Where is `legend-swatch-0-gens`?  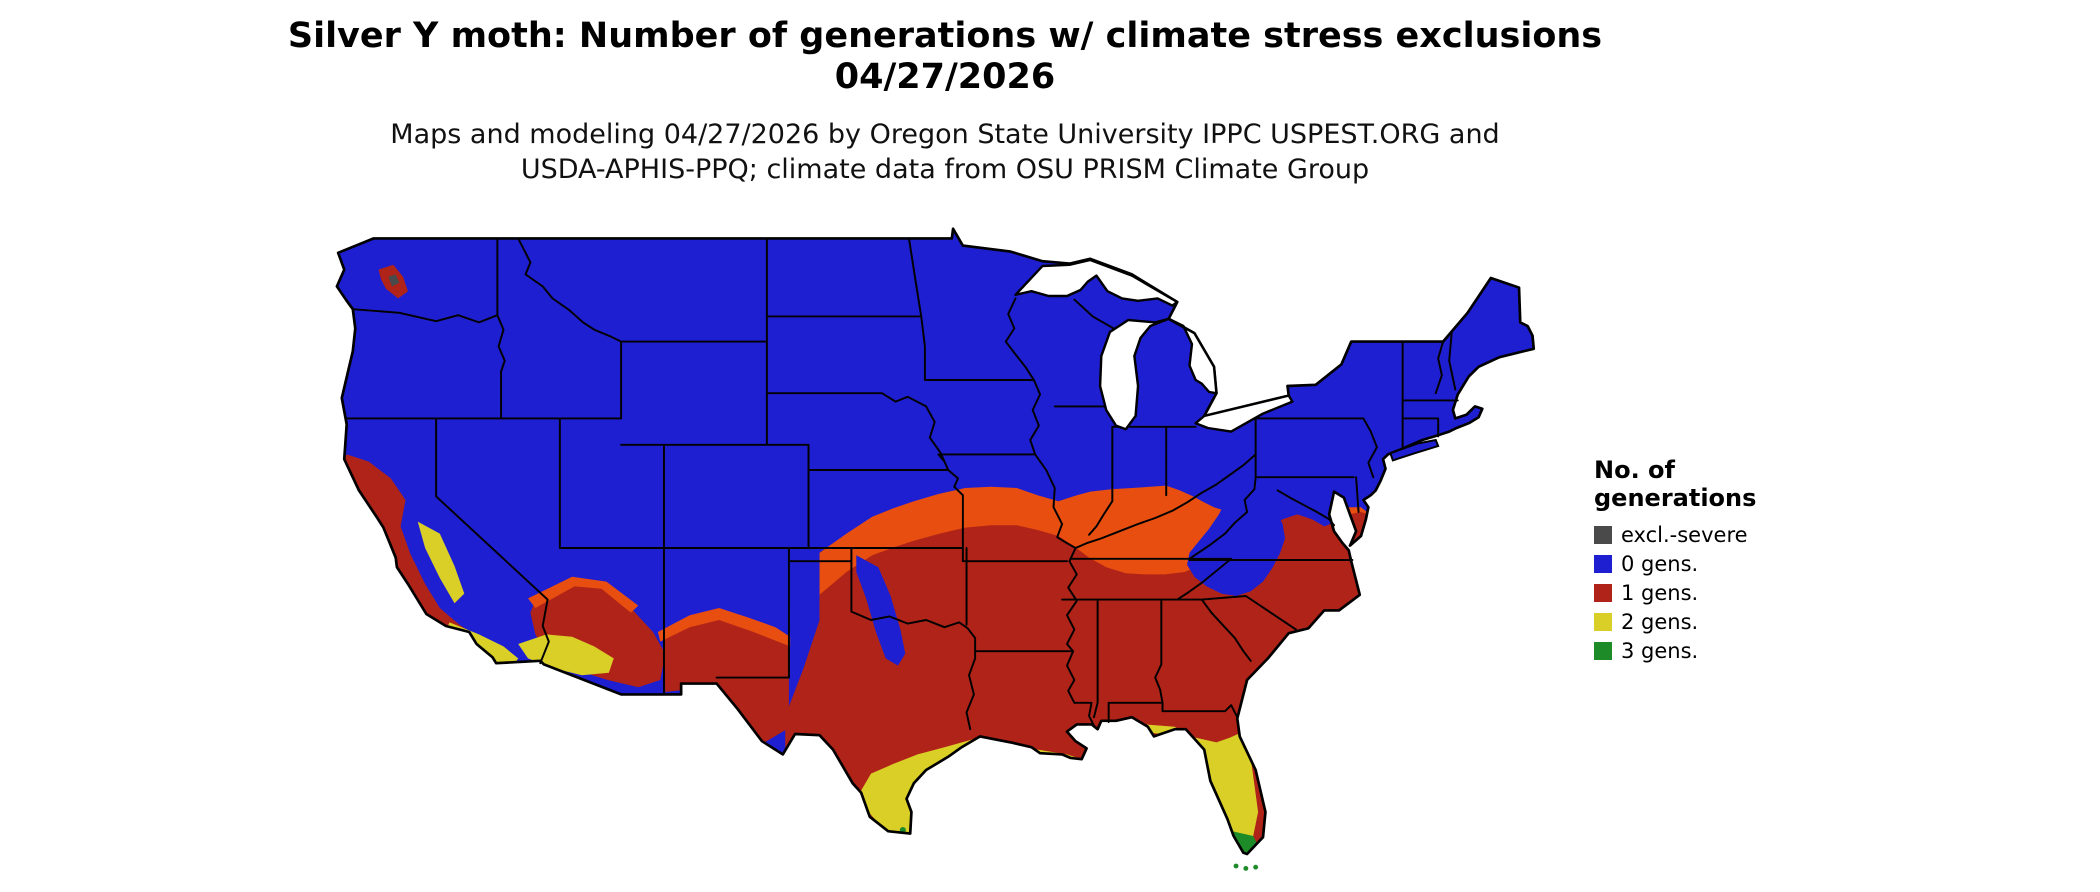 legend-swatch-0-gens is located at coordinates (1603, 564).